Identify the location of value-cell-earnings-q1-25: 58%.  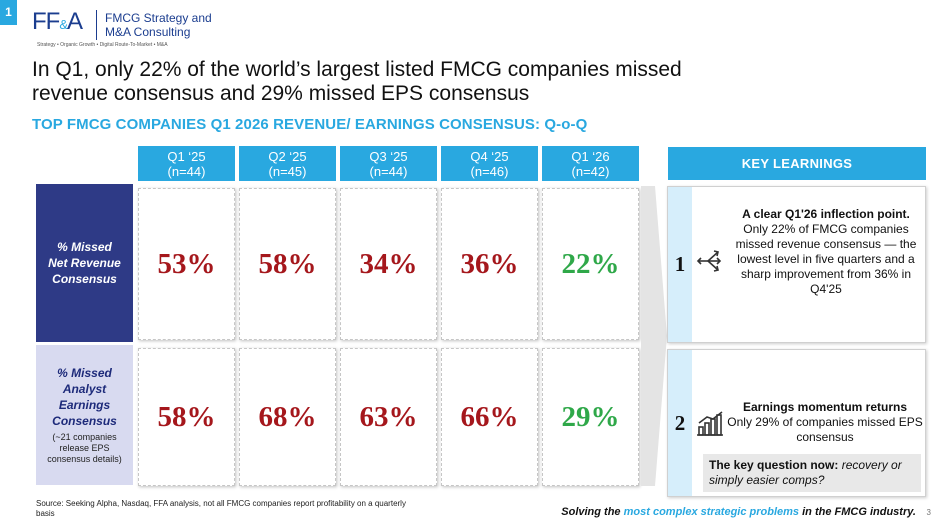
(186, 417).